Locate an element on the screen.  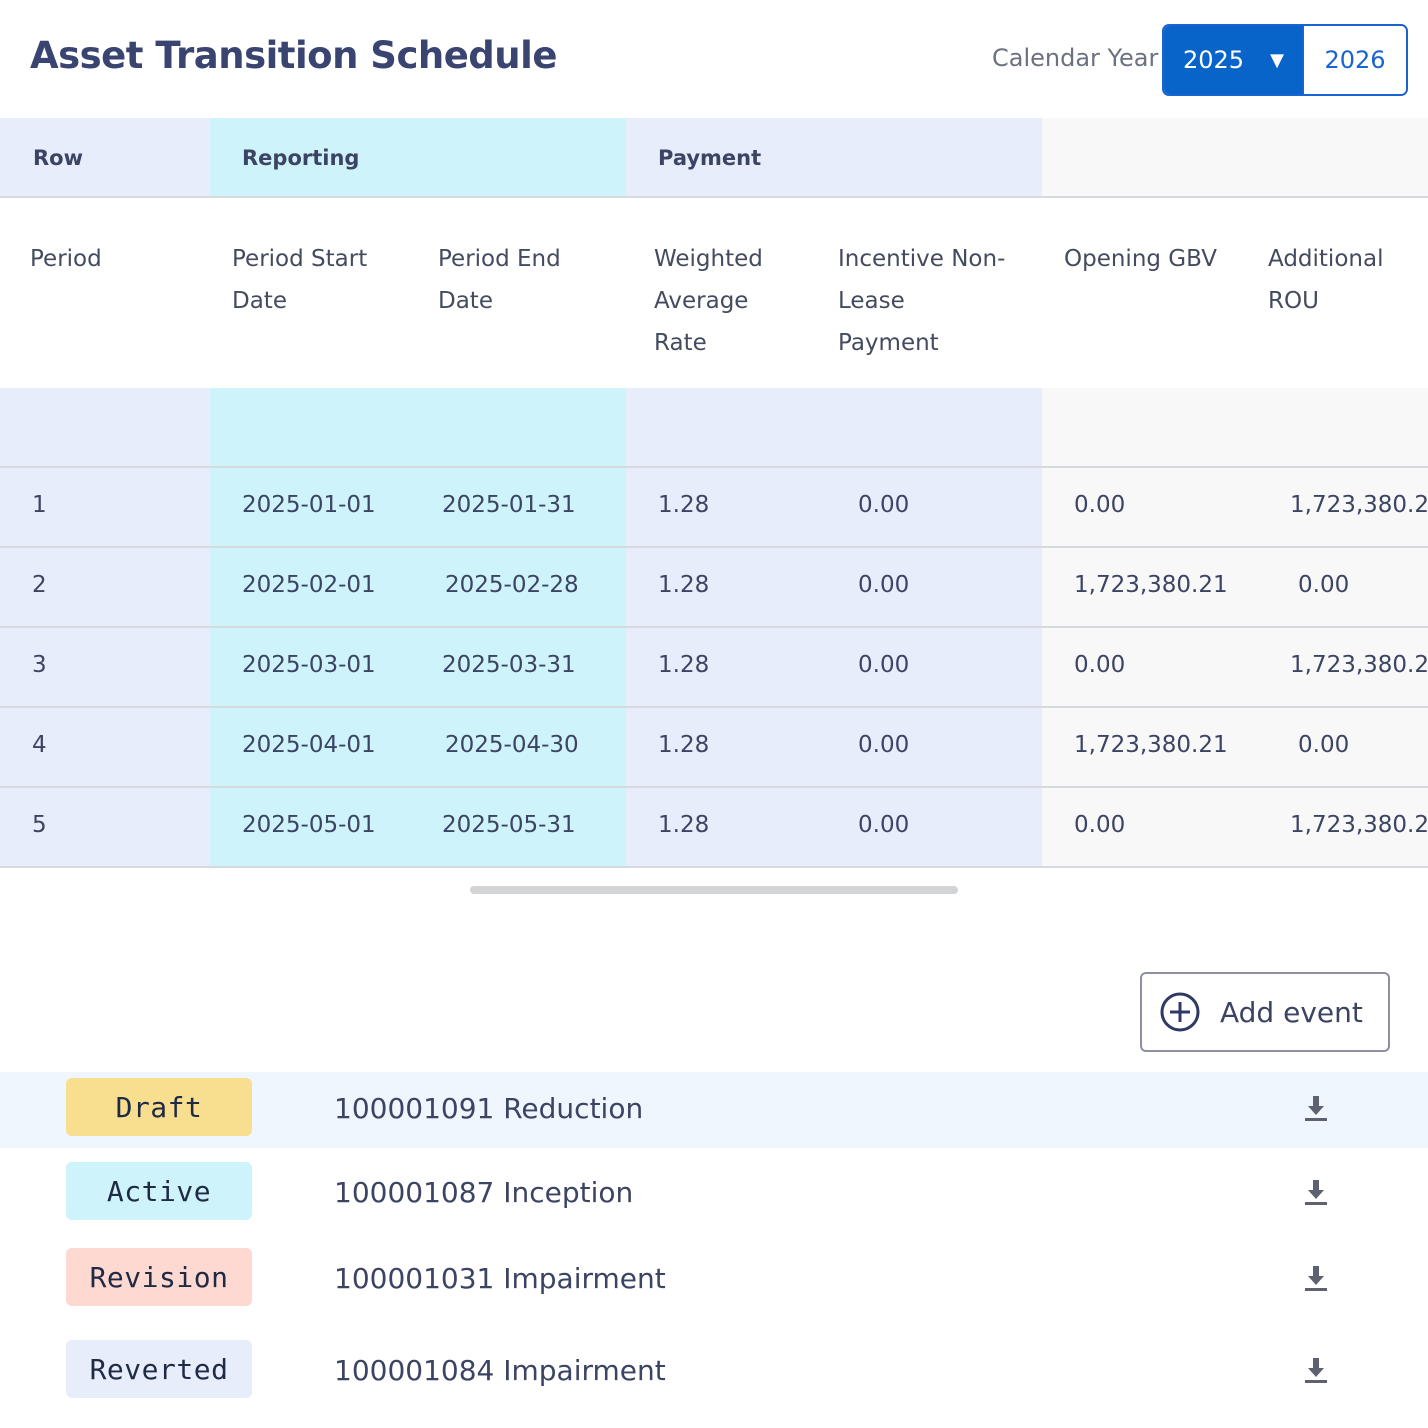
column-header-period-end-date: Period End Date is located at coordinates (499, 280).